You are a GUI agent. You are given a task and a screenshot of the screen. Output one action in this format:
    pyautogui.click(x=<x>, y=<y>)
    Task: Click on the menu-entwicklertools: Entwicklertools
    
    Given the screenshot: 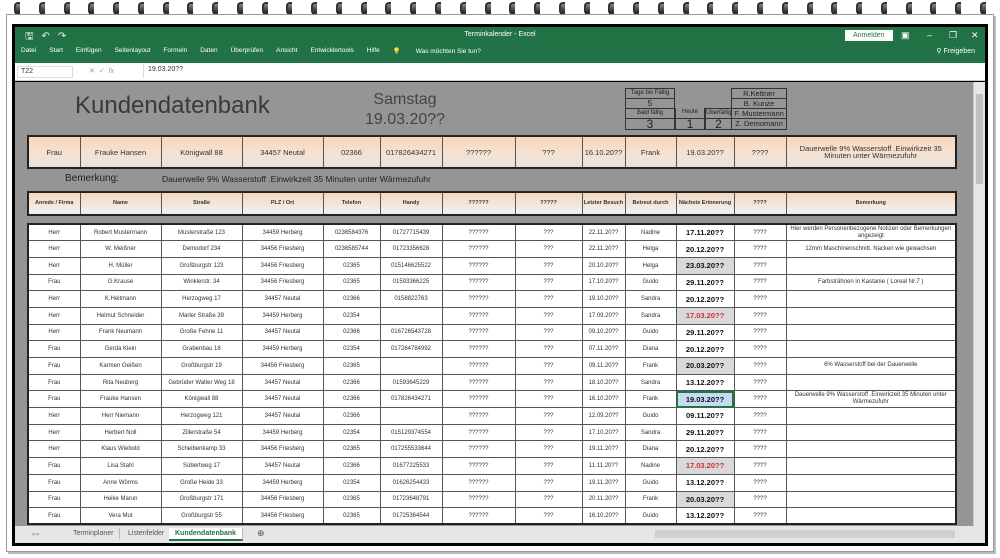 What is the action you would take?
    pyautogui.click(x=332, y=50)
    